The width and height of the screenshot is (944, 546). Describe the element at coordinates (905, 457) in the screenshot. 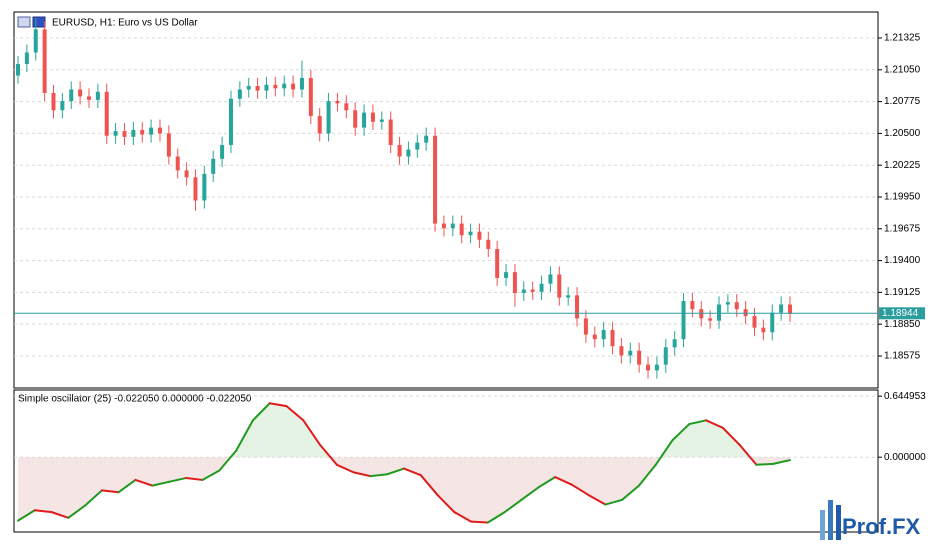

I see `y-tick-label: 0.000000` at that location.